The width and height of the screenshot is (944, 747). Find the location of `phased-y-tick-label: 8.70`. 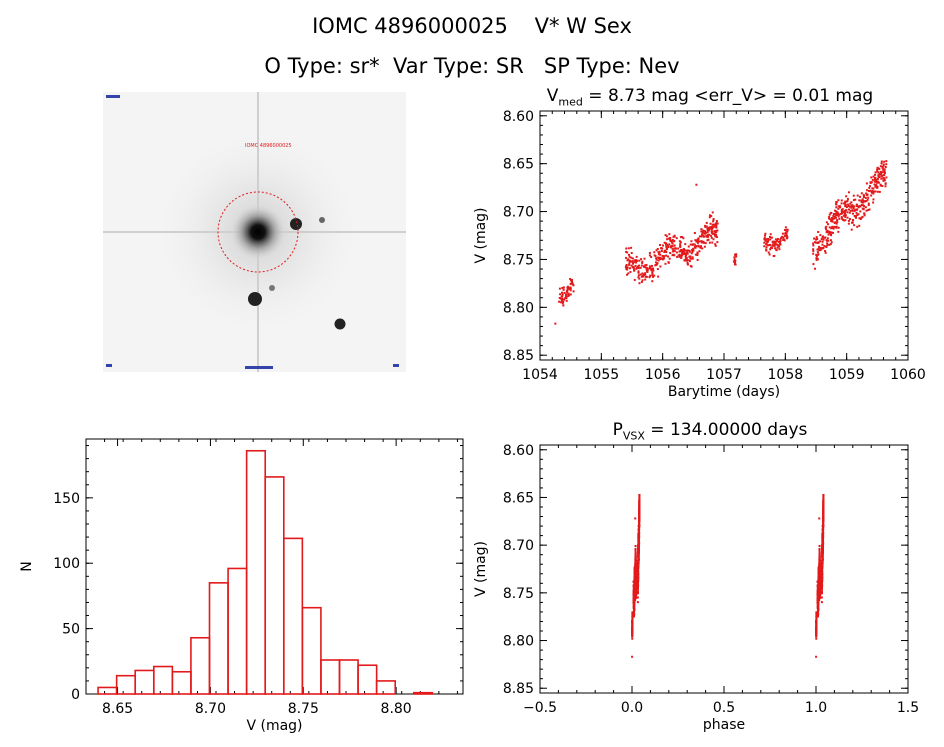

phased-y-tick-label: 8.70 is located at coordinates (518, 546).